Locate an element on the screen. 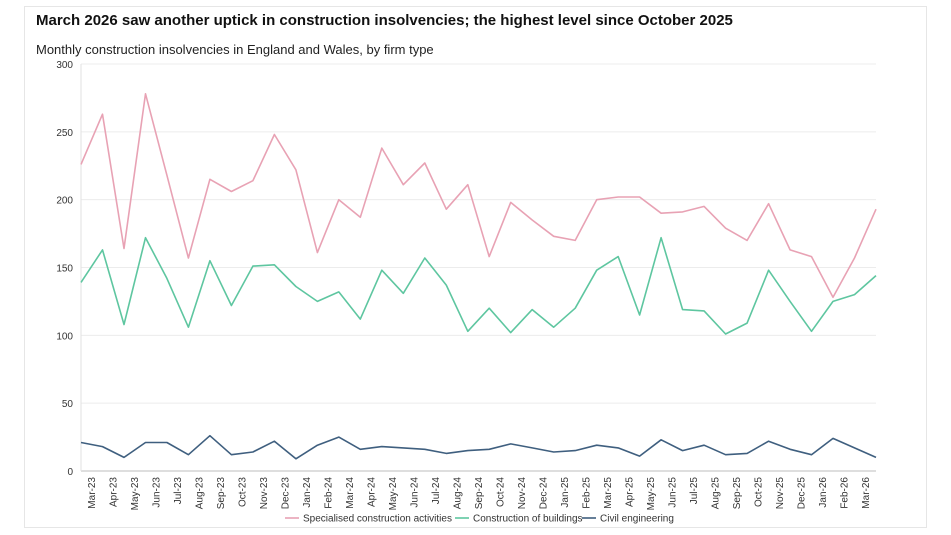 The image size is (951, 535). x-tick-label: Jul-24 is located at coordinates (436, 491).